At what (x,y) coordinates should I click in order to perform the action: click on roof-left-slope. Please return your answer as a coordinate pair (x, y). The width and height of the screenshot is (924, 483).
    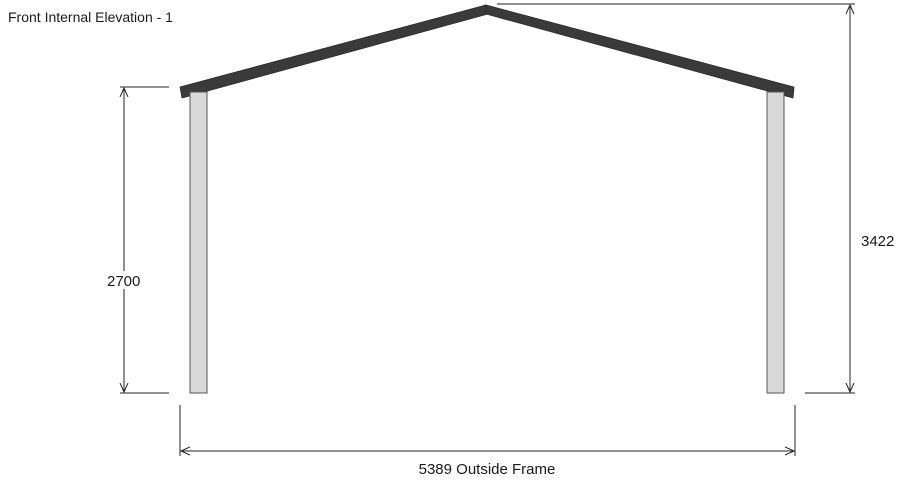
    Looking at the image, I should click on (334, 51).